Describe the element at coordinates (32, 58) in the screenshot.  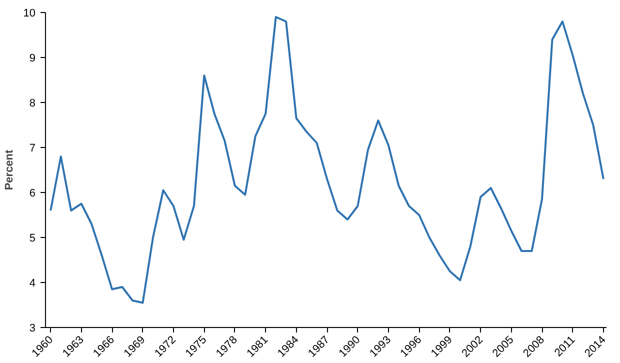
I see `y-tick-label: 9` at that location.